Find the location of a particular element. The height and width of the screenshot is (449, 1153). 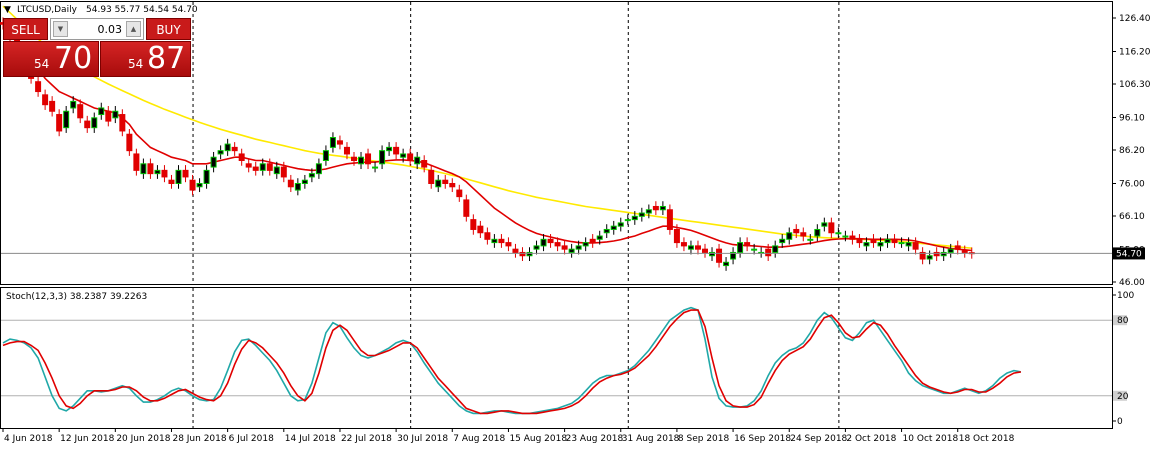

one-click-trading-panel: SELL ▼ ▲ BUY 54 70 54 87 is located at coordinates (97, 47).